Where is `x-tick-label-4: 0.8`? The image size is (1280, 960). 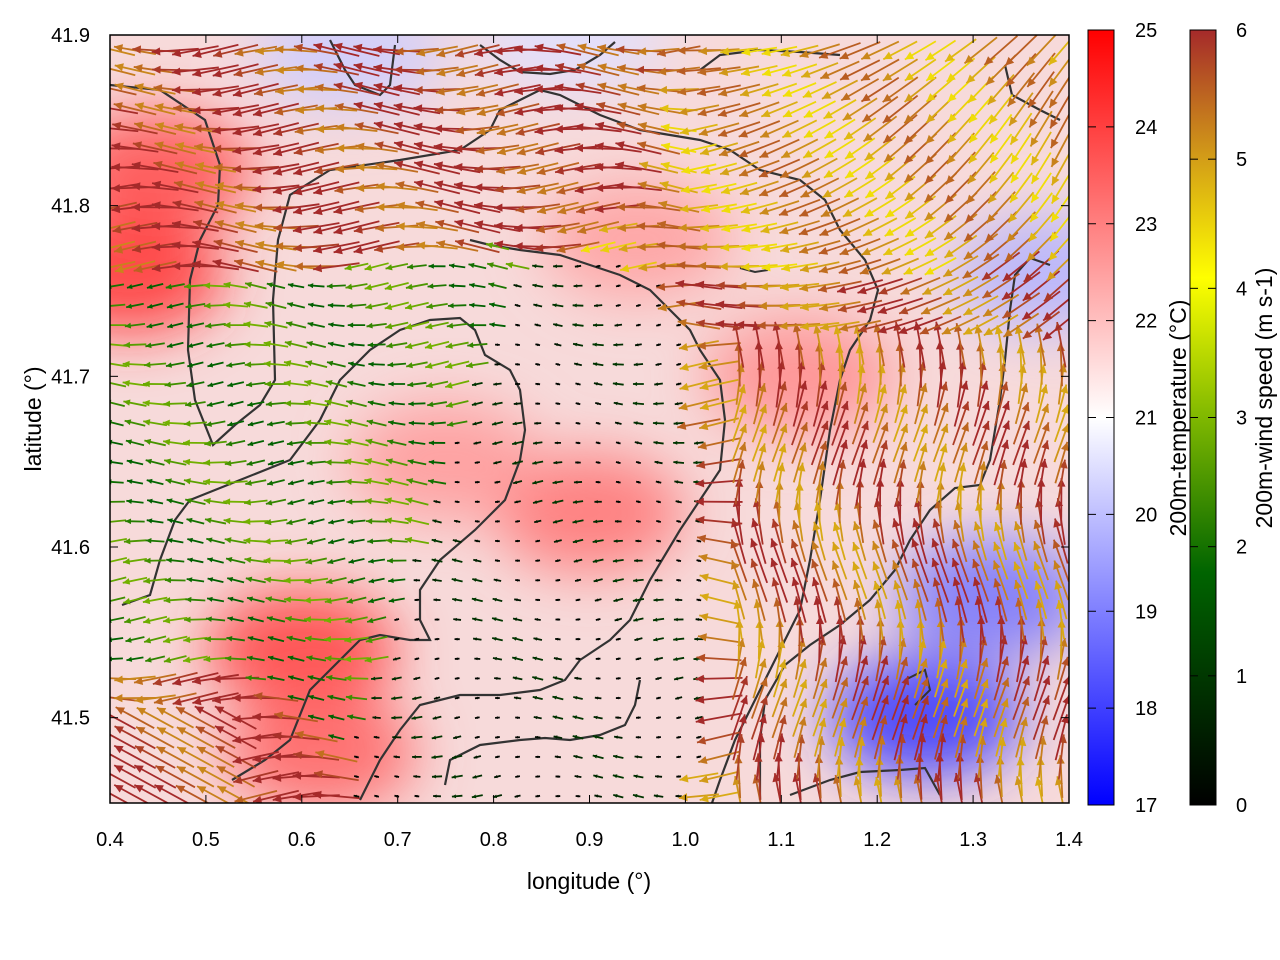 x-tick-label-4: 0.8 is located at coordinates (494, 840).